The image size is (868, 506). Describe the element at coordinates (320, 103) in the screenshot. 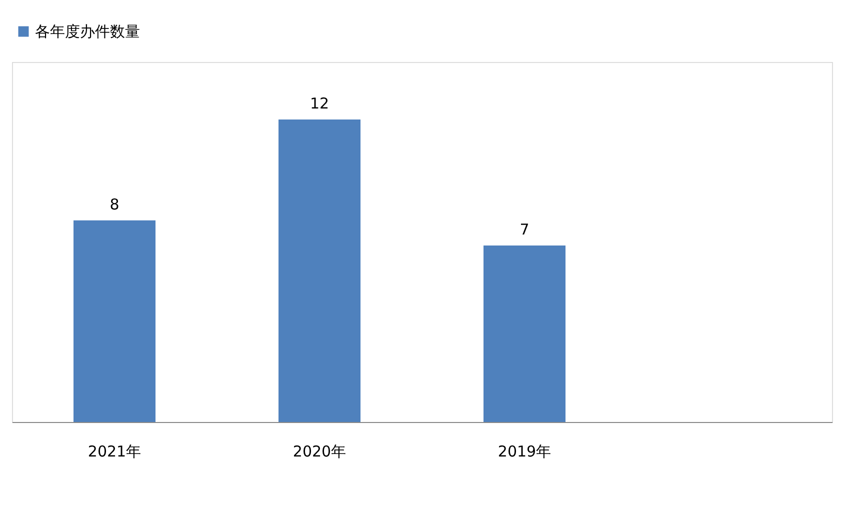

I see `data-label: 12` at that location.